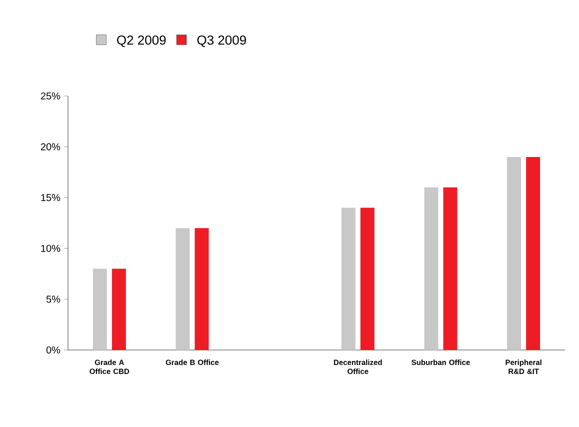 This screenshot has height=427, width=579. I want to click on y-tick-label: 0%, so click(53, 350).